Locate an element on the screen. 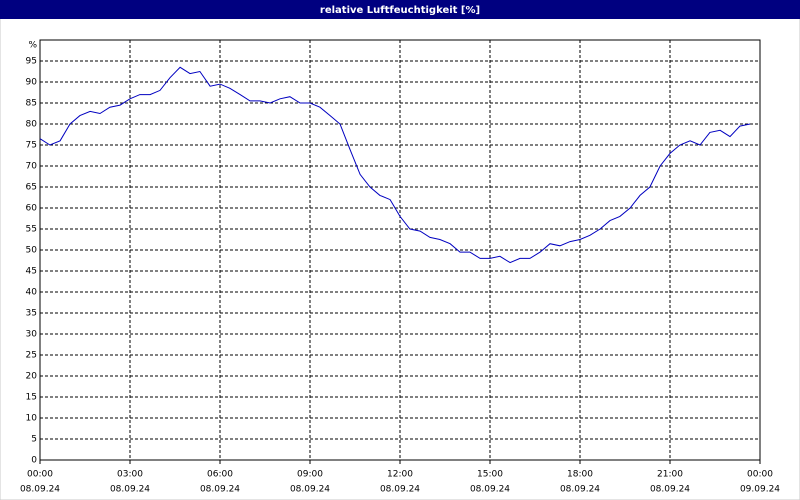 The image size is (800, 500). y-tick-label: 65 is located at coordinates (31, 188).